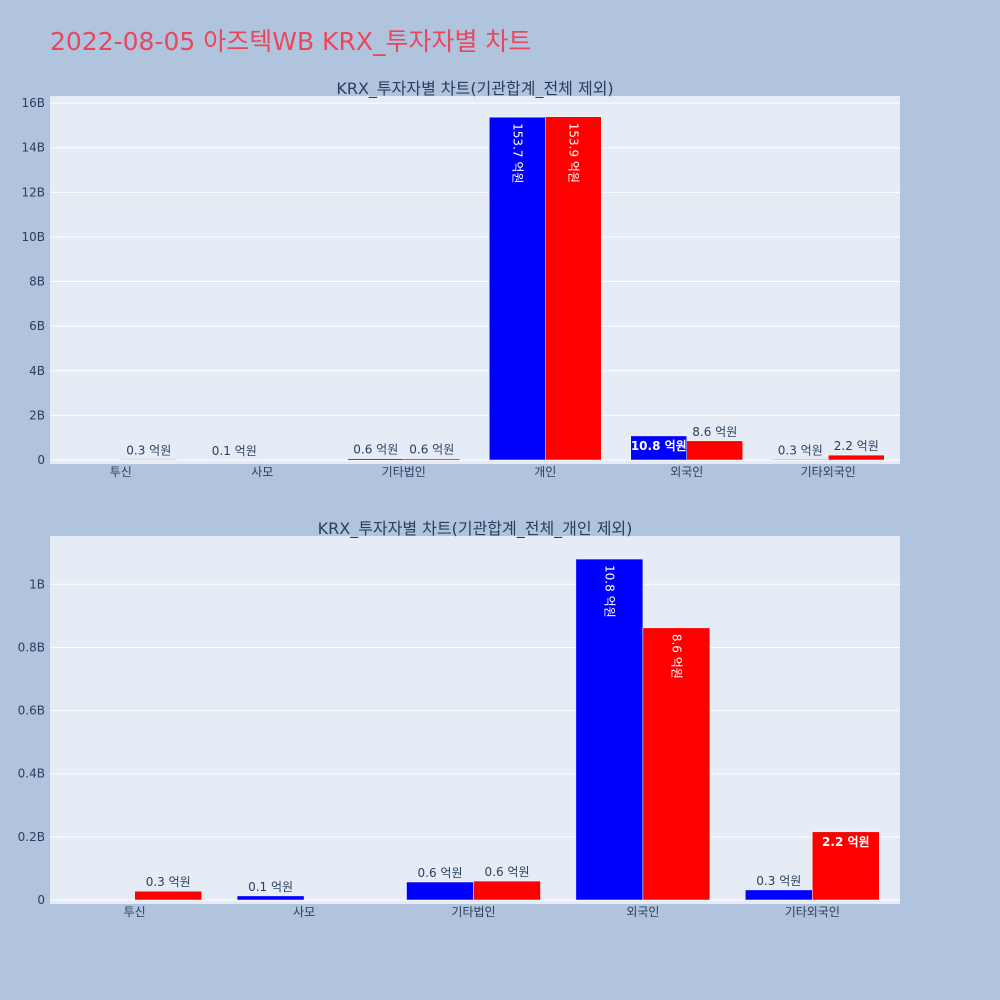  I want to click on y-tick-label: 0.8B, so click(31, 647).